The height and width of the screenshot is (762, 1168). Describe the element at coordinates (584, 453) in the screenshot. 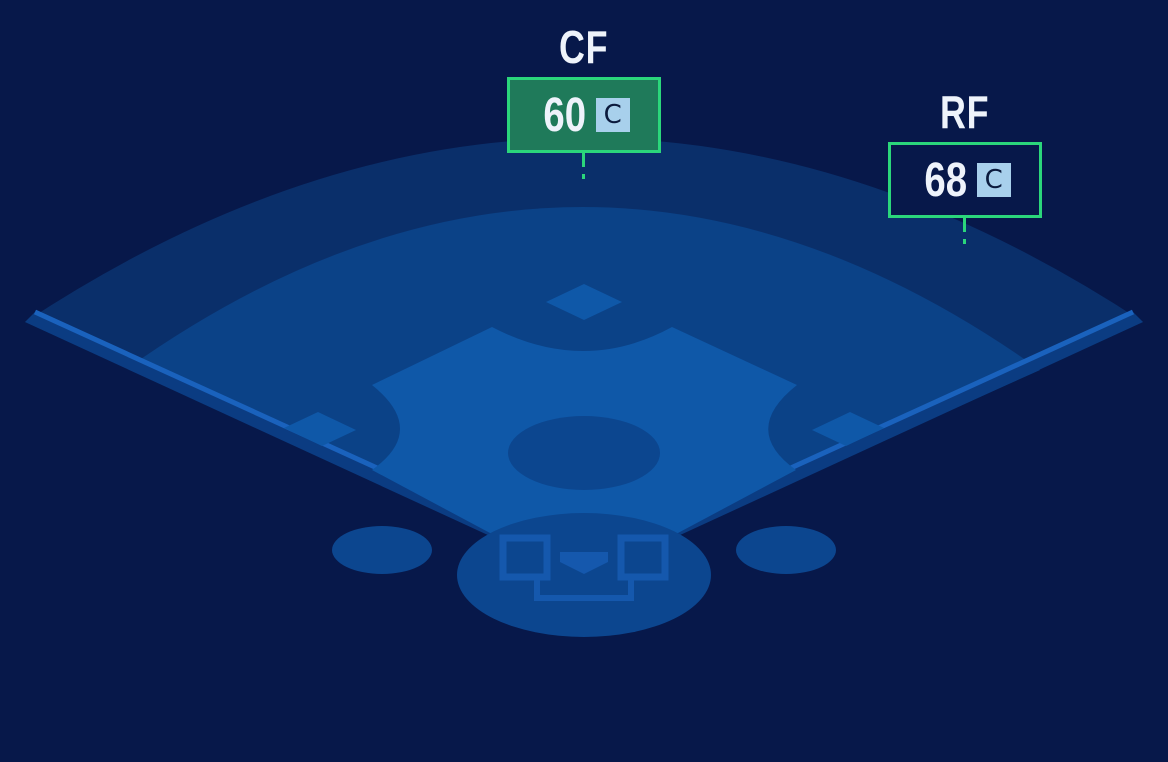

I see `pitchers-mound` at that location.